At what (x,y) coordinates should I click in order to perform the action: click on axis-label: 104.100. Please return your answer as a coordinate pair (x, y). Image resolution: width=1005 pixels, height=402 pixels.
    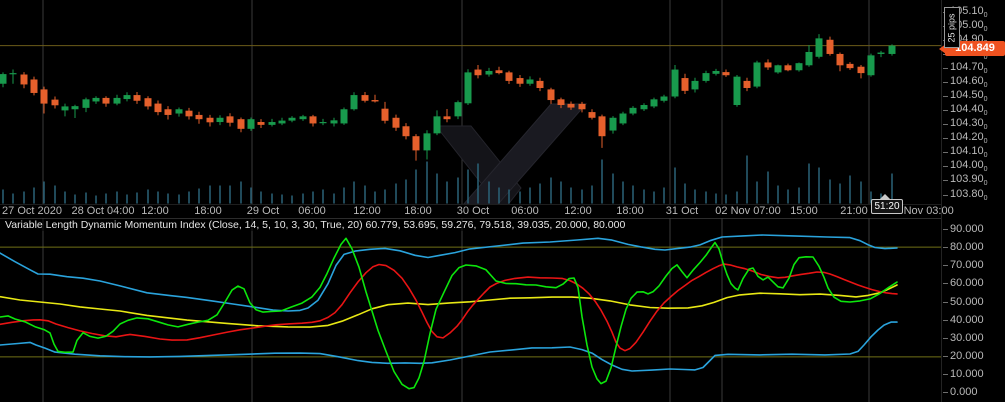
    Looking at the image, I should click on (969, 152).